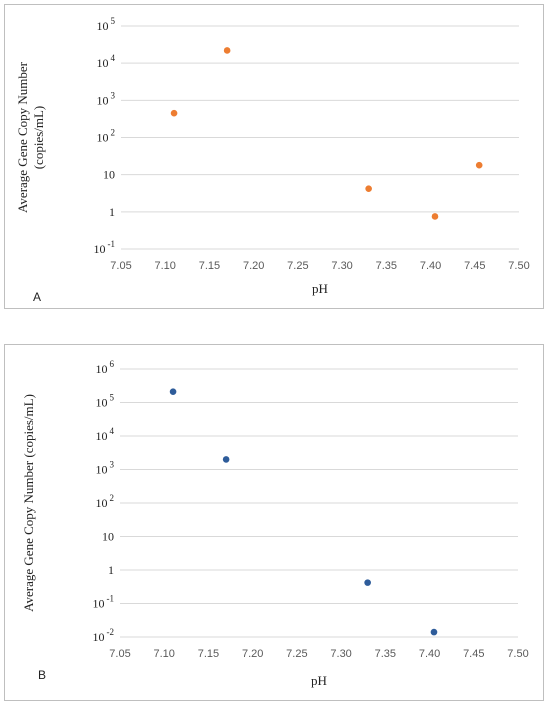  Describe the element at coordinates (105, 367) in the screenshot. I see `y-tick-label: 10 6` at that location.